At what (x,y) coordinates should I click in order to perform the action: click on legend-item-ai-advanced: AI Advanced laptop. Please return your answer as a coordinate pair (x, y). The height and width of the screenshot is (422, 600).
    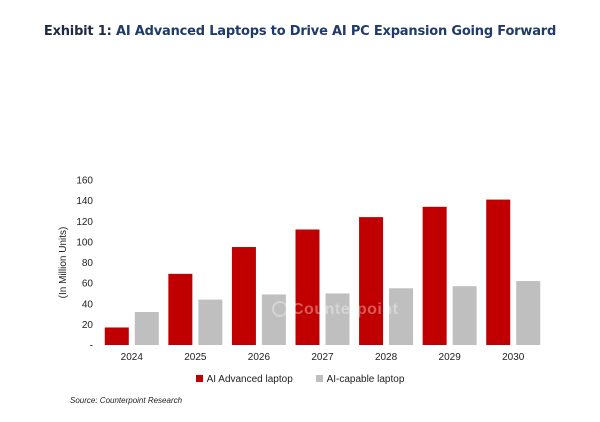
    Looking at the image, I should click on (244, 379).